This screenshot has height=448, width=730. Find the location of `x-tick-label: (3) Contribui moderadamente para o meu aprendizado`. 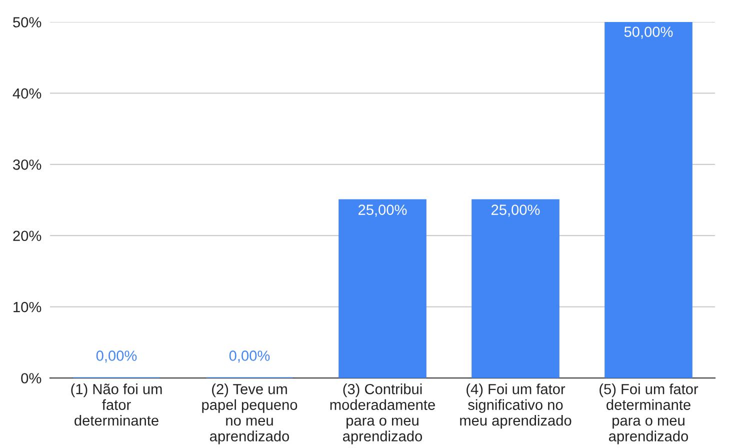

x-tick-label: (3) Contribui moderadamente para o meu aprendizado is located at coordinates (382, 414).